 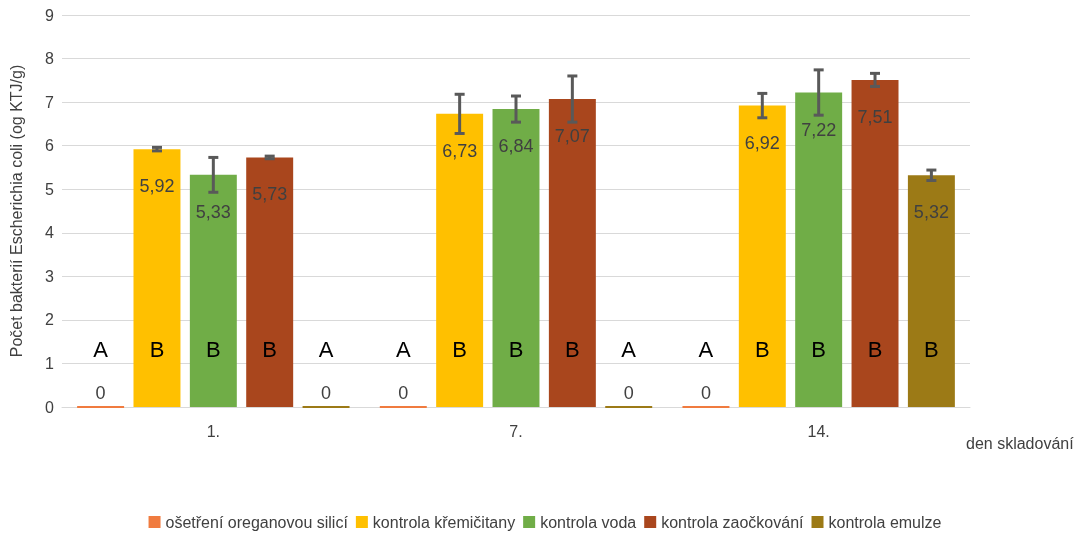 I want to click on data-label: 6,84, so click(x=516, y=146).